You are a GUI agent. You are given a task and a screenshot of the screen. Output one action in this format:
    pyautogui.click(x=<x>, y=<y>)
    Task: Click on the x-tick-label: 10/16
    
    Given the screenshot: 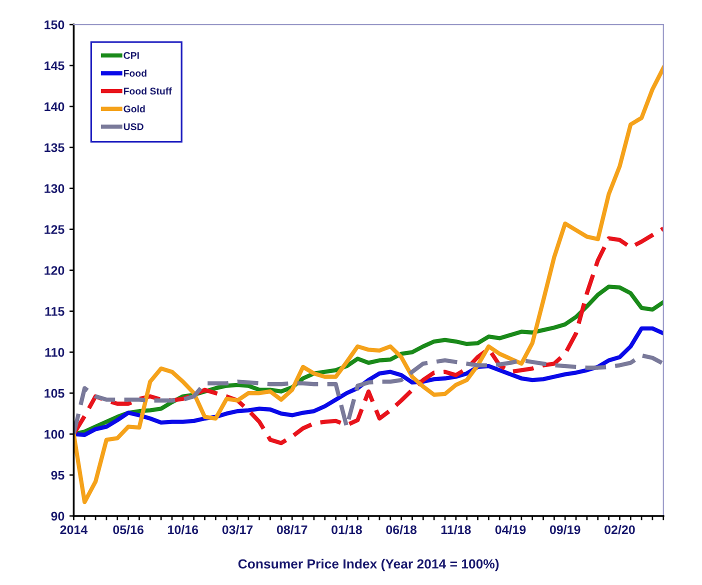 What is the action you would take?
    pyautogui.click(x=183, y=529)
    